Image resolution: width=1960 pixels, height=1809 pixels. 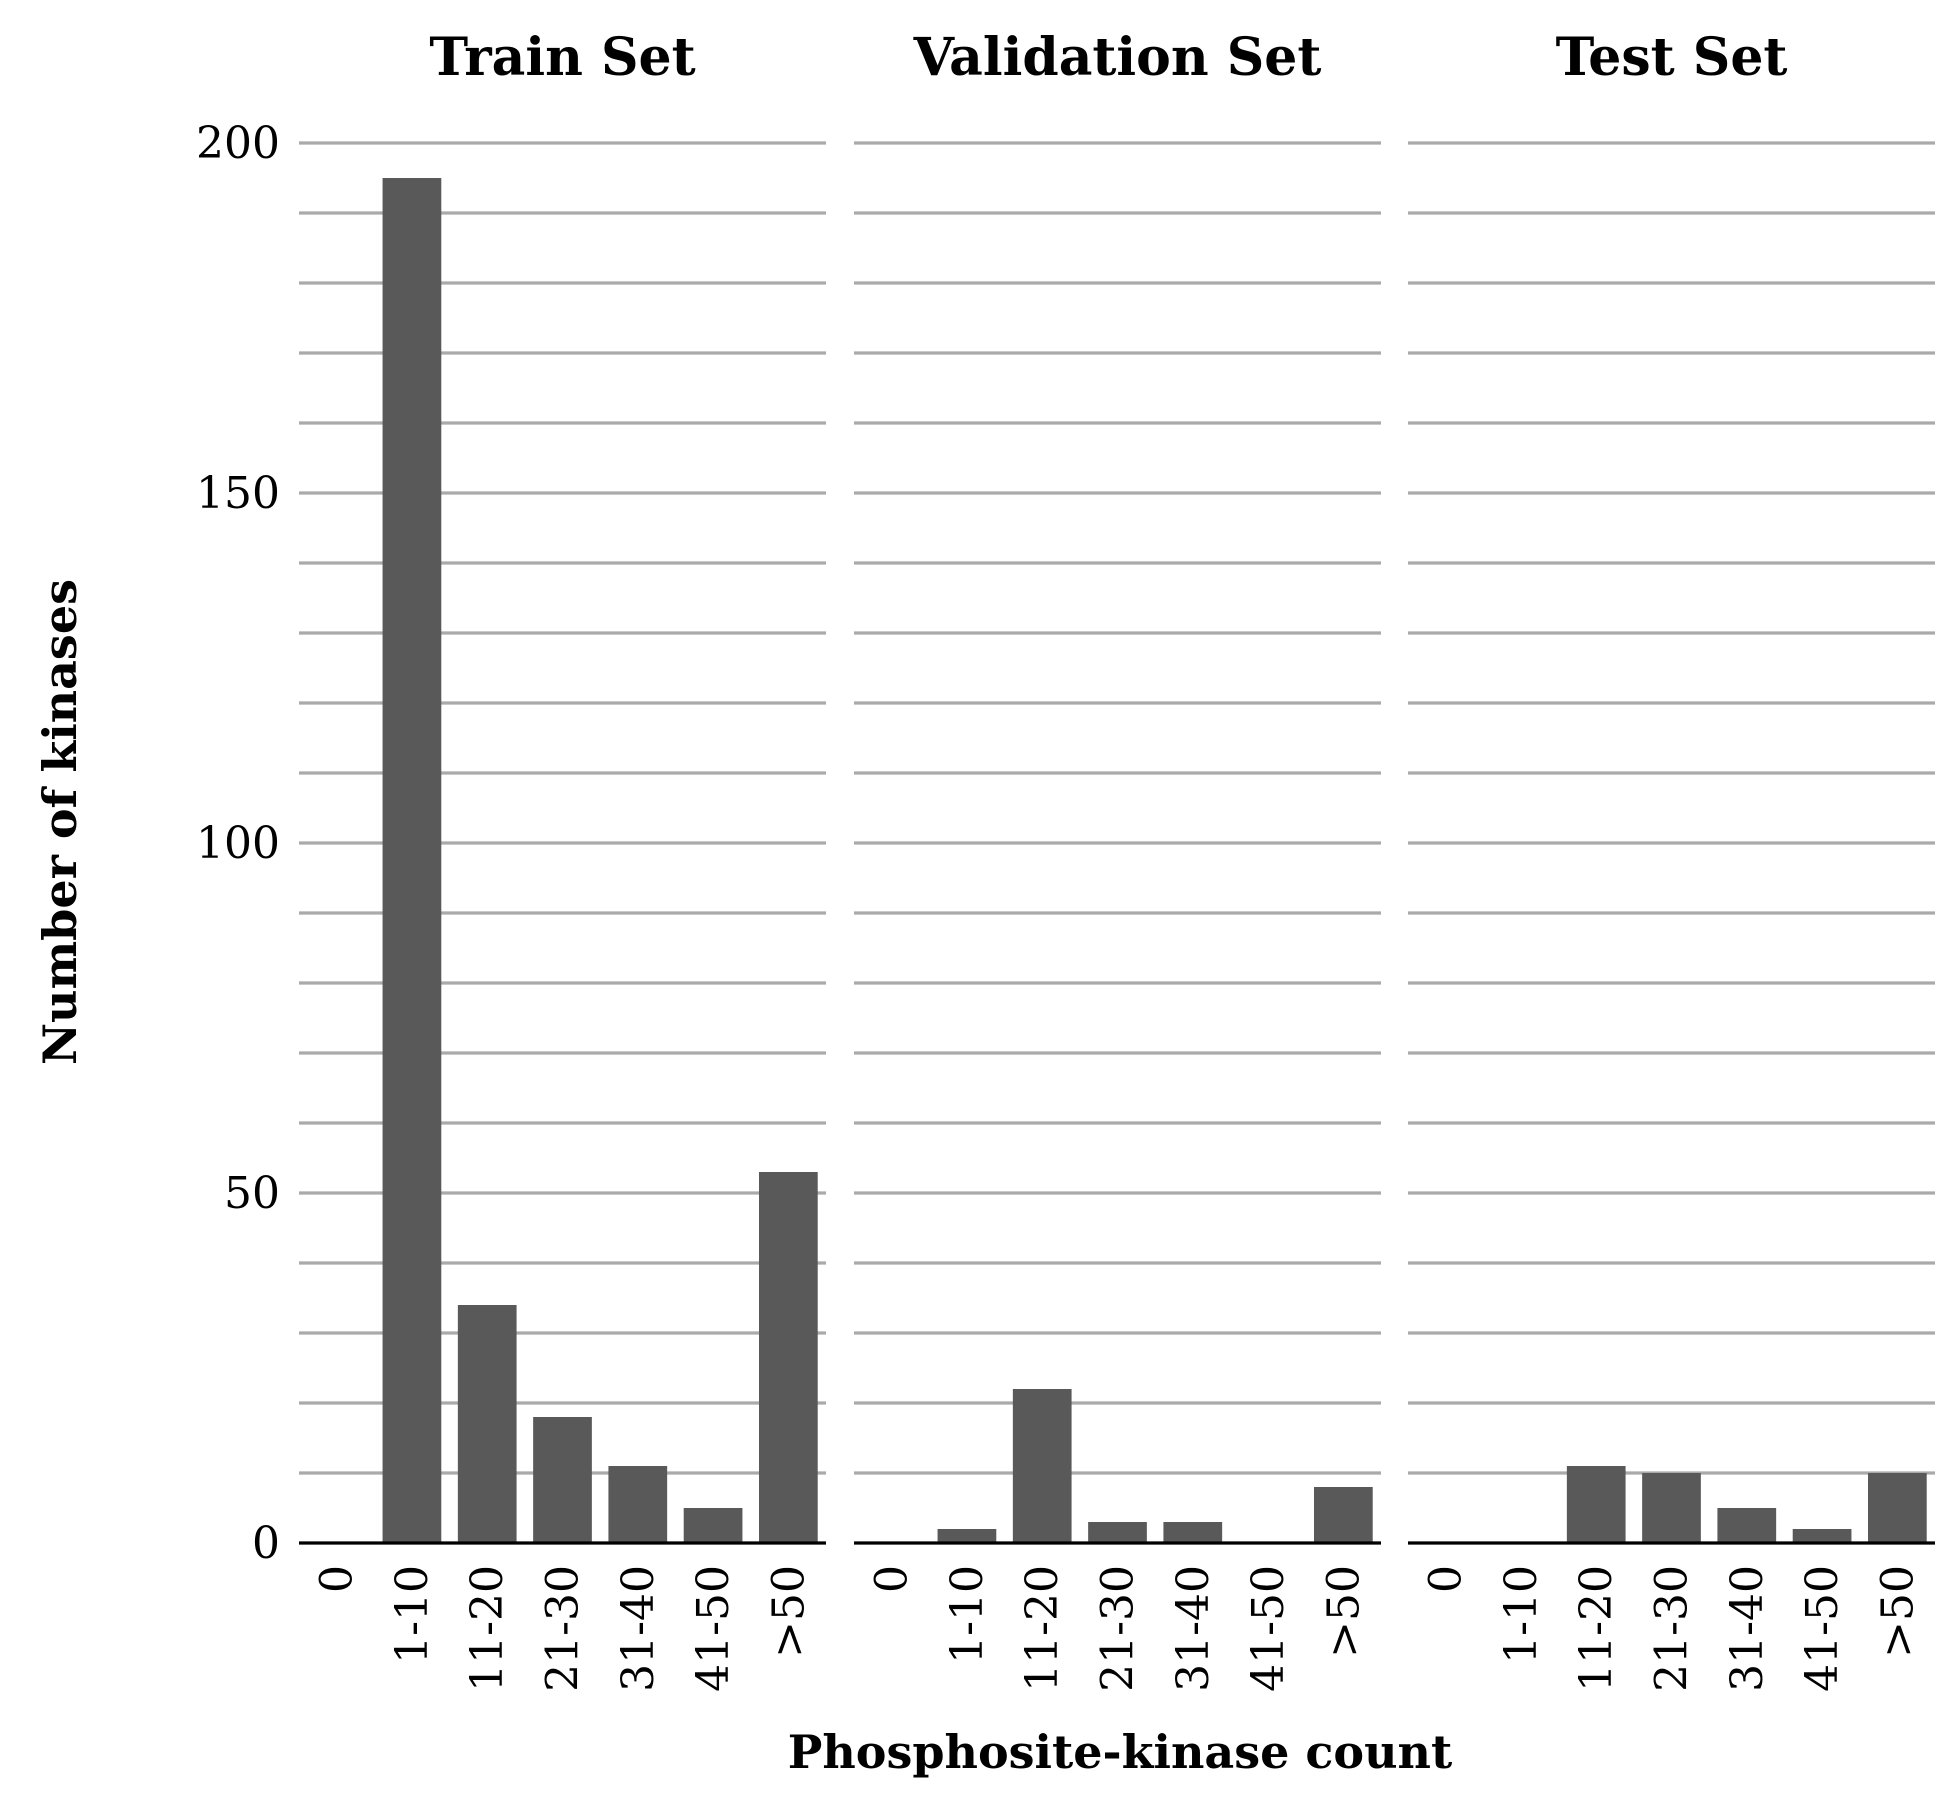 What do you see at coordinates (238, 843) in the screenshot?
I see `y-tick-label: 100` at bounding box center [238, 843].